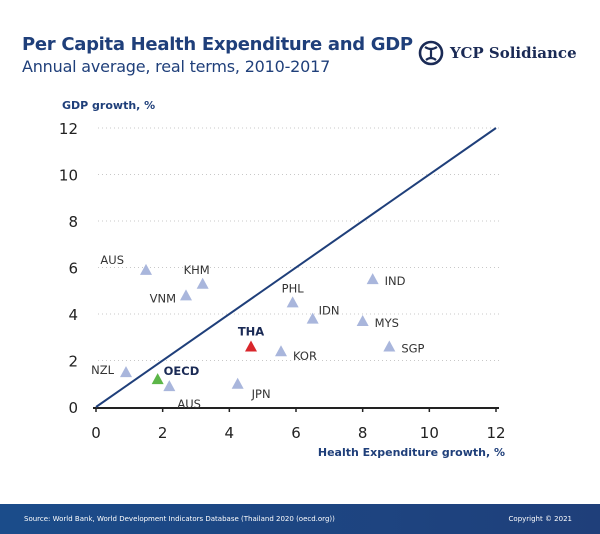 Image resolution: width=600 pixels, height=534 pixels. What do you see at coordinates (237, 383) in the screenshot?
I see `data-point-jpn` at bounding box center [237, 383].